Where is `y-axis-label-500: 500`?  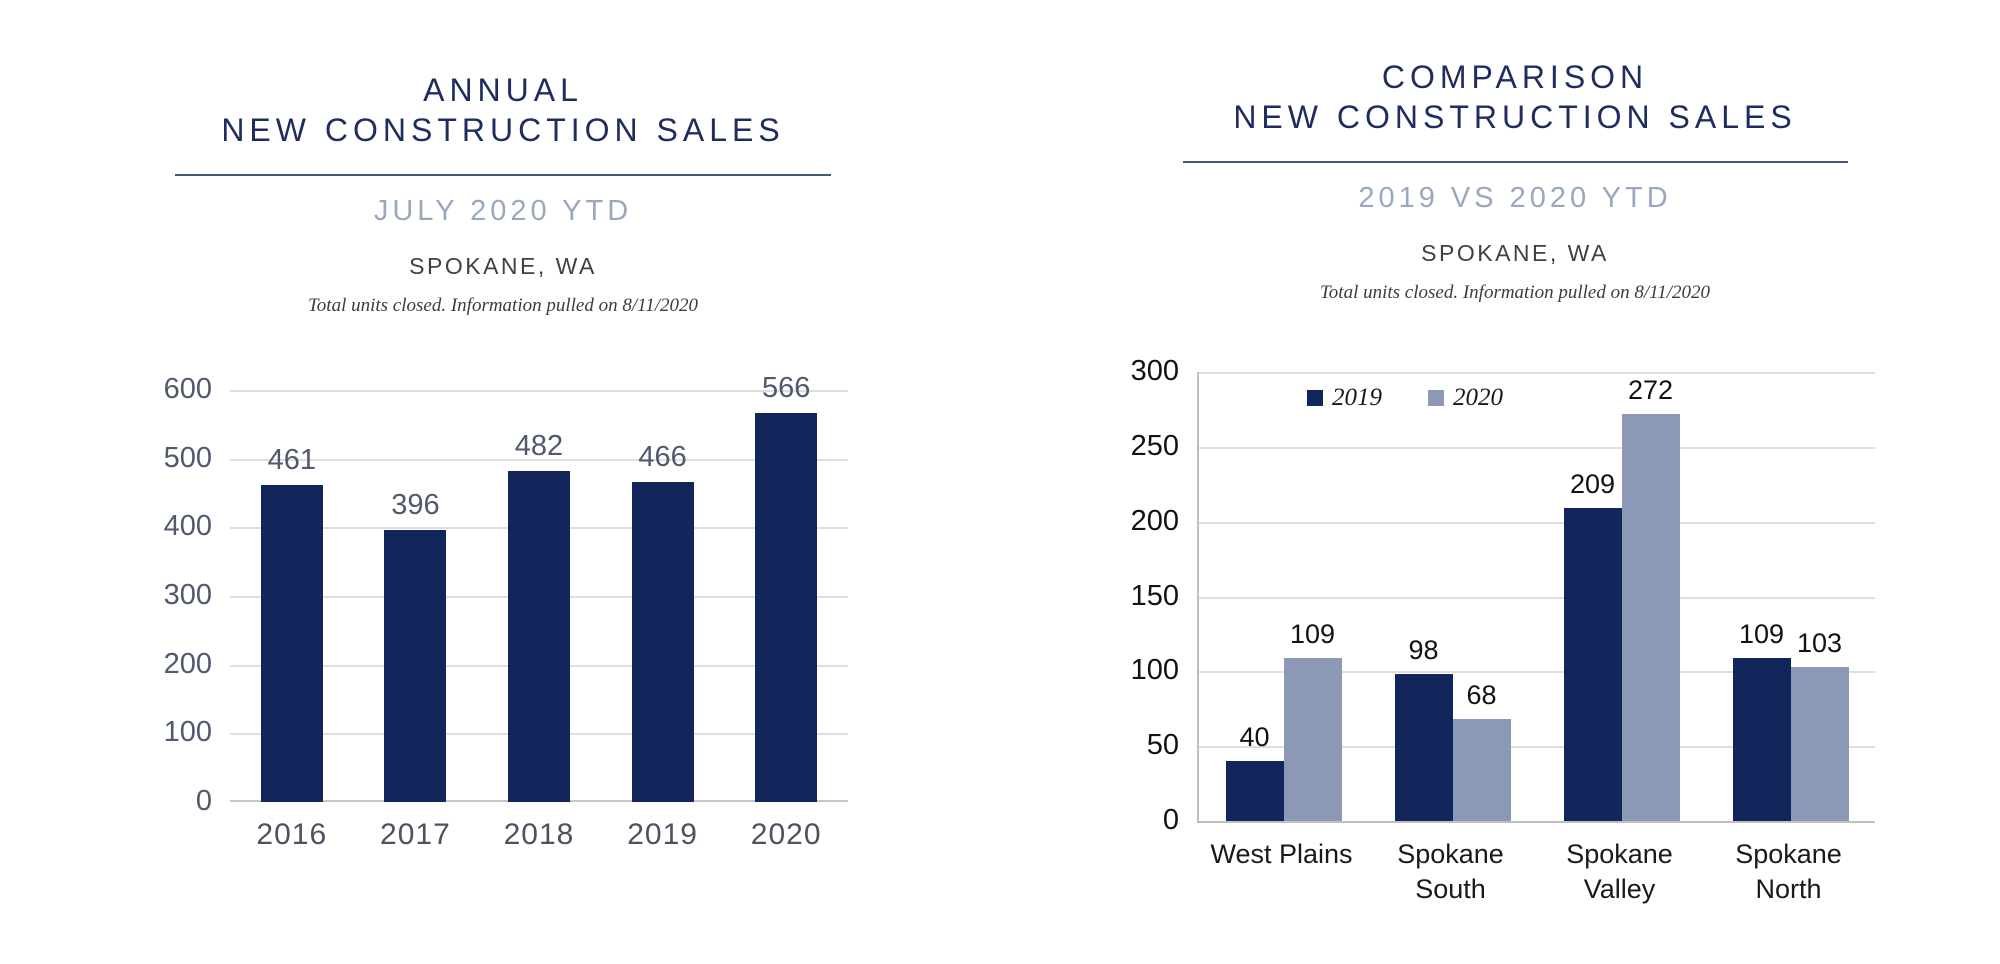
y-axis-label-500: 500 is located at coordinates (187, 458).